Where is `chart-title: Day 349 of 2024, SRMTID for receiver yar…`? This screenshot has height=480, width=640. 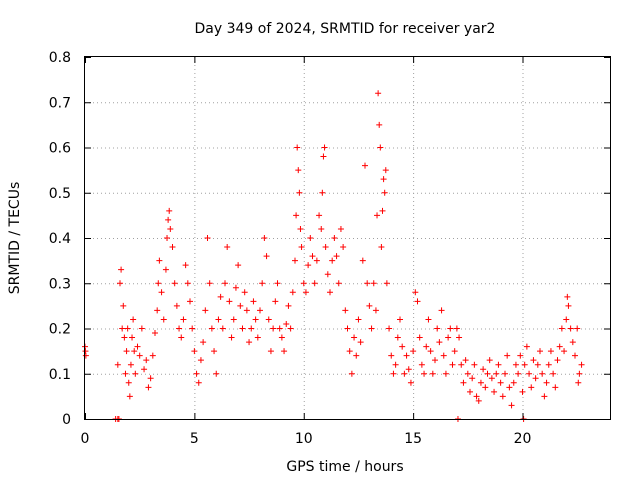
chart-title: Day 349 of 2024, SRMTID for receiver yar… is located at coordinates (345, 29).